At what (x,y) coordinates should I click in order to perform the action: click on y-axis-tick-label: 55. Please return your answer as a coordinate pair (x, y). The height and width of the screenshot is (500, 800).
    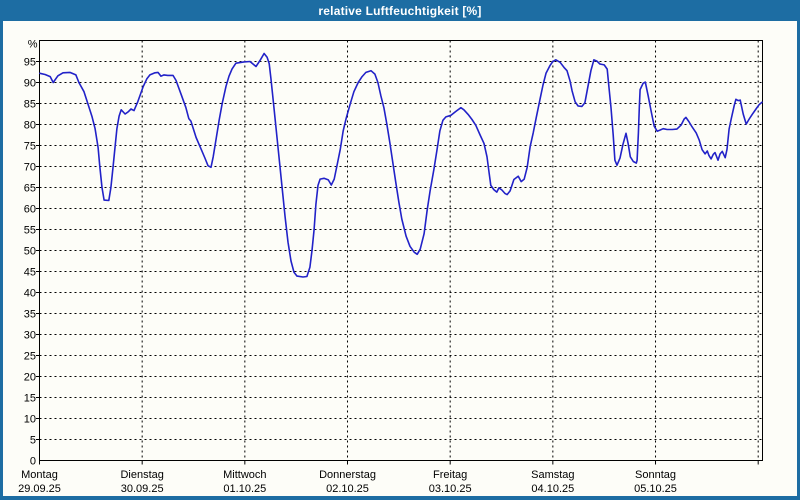
    Looking at the image, I should click on (30, 231).